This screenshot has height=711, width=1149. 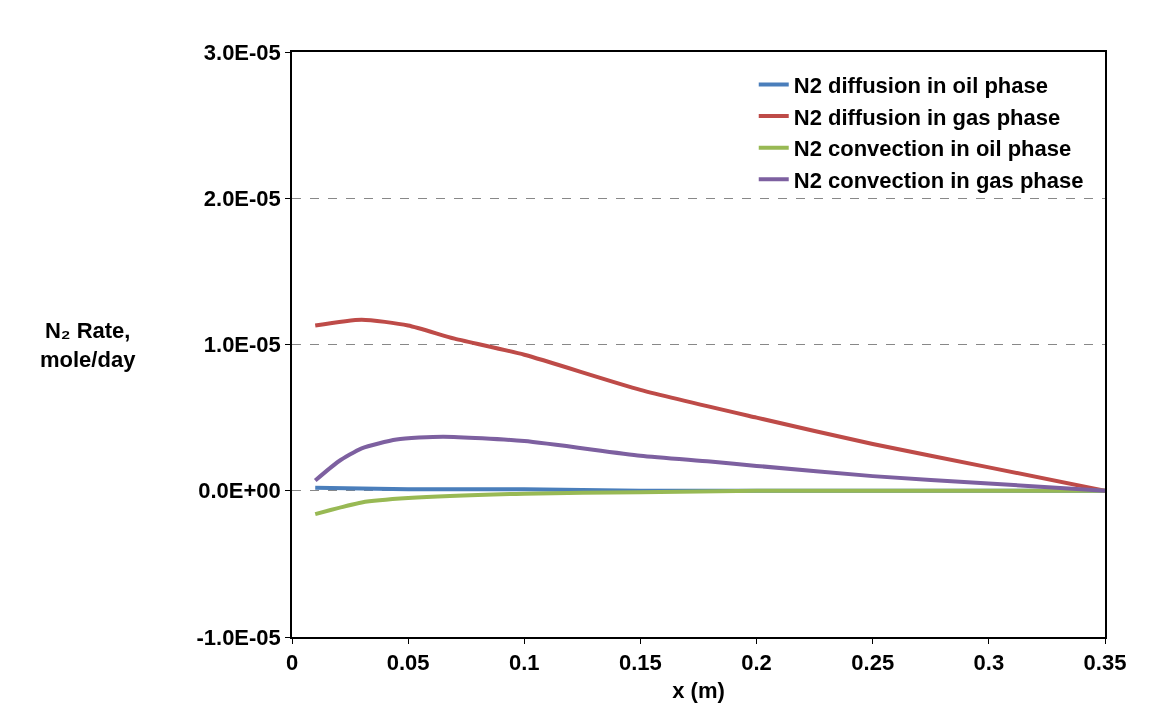 I want to click on x-tick-label: 0.05, so click(x=408, y=663).